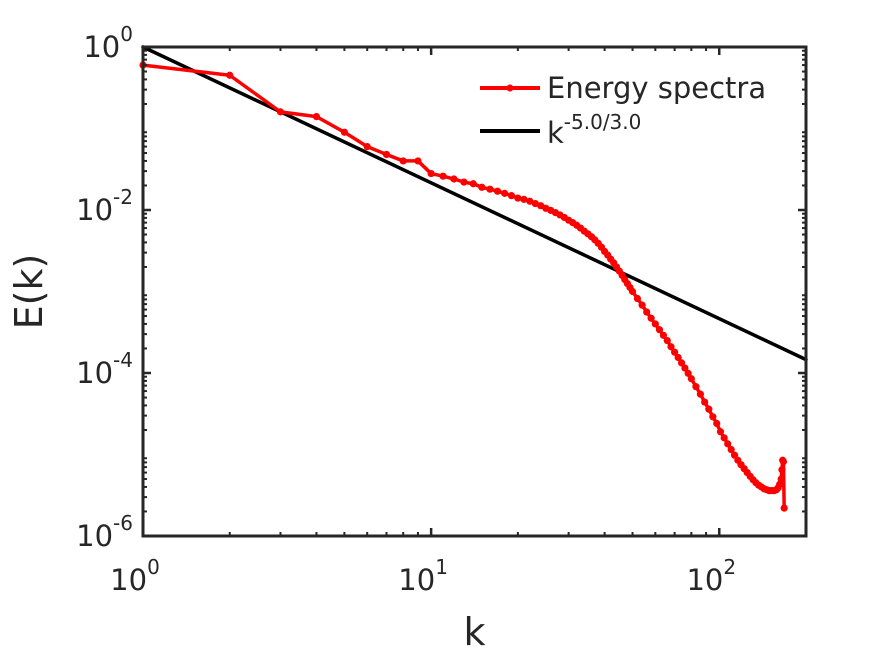 The height and width of the screenshot is (660, 891). I want to click on x-tick-label-exponent: 2, so click(729, 567).